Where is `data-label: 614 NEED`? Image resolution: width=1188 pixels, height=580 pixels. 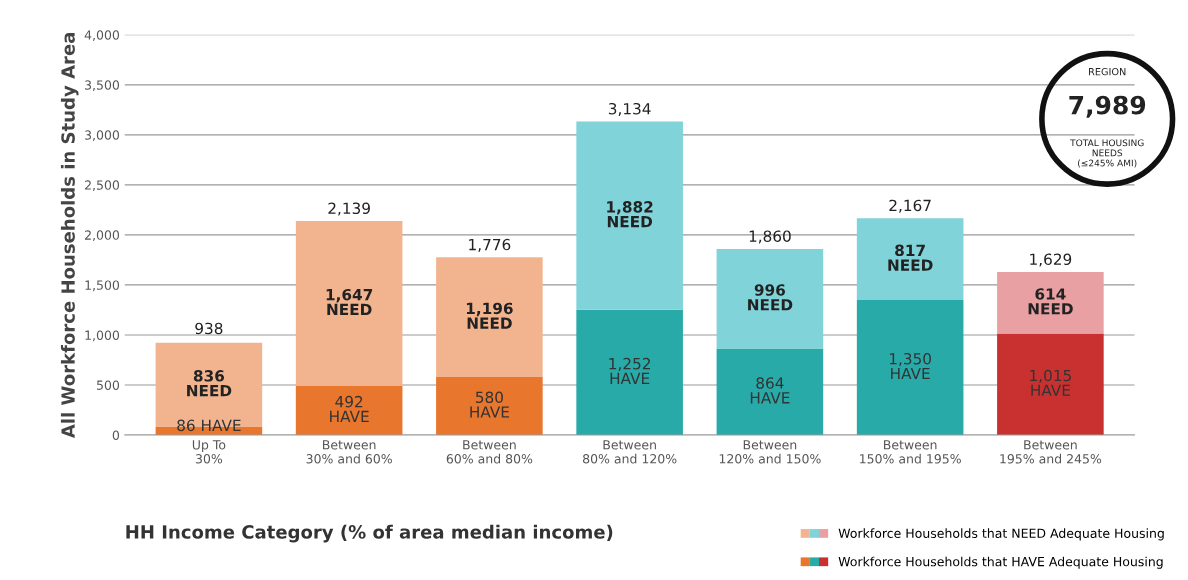 data-label: 614 NEED is located at coordinates (1050, 301).